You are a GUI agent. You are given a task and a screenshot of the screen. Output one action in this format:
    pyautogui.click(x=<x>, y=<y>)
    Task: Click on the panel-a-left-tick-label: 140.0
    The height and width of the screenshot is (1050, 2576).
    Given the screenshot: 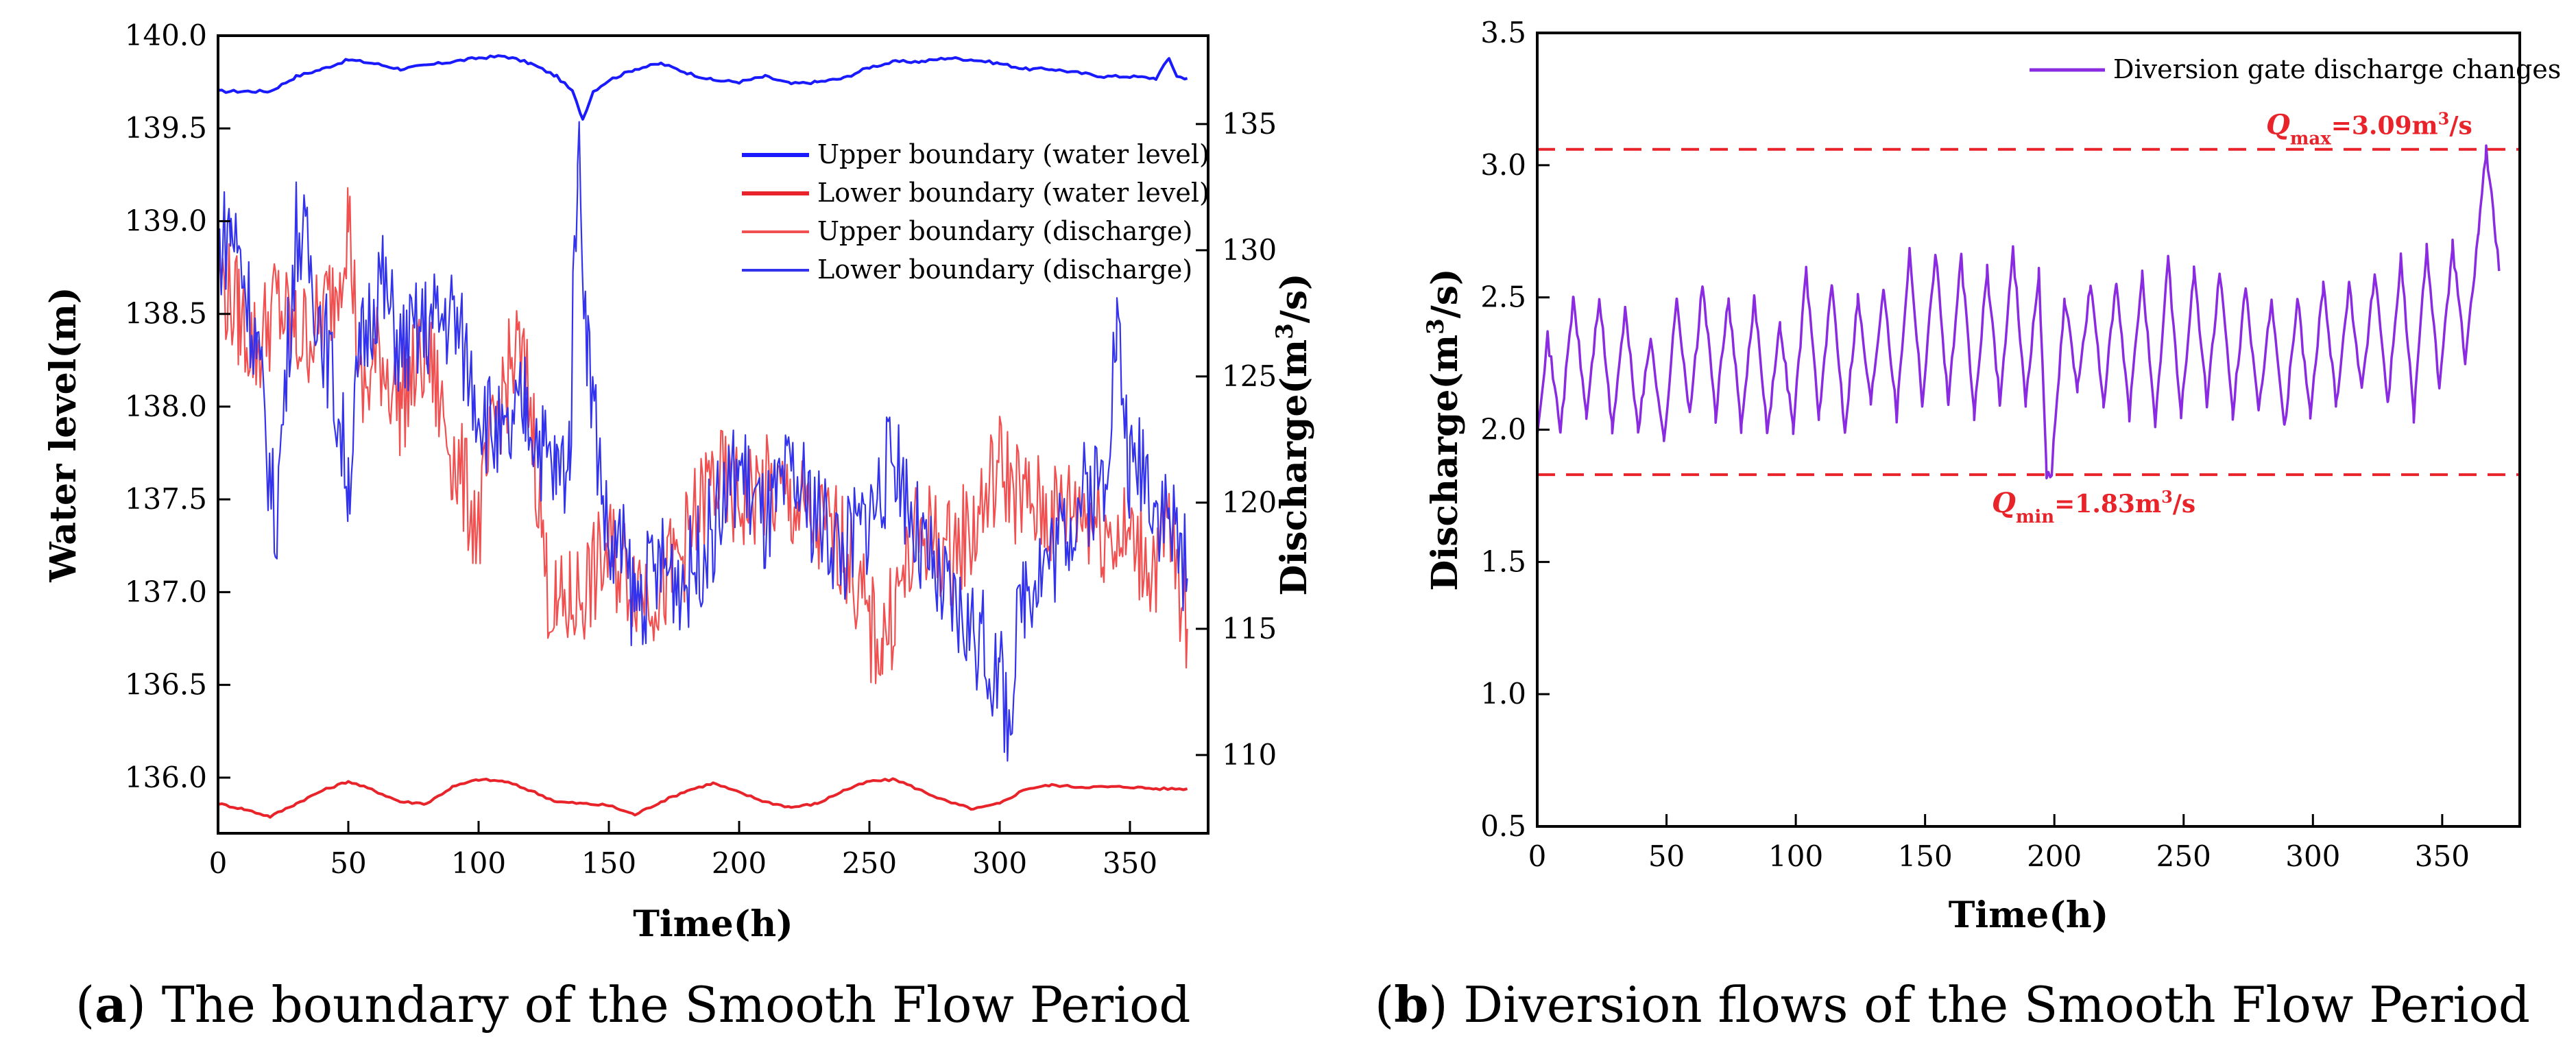 What is the action you would take?
    pyautogui.click(x=166, y=35)
    